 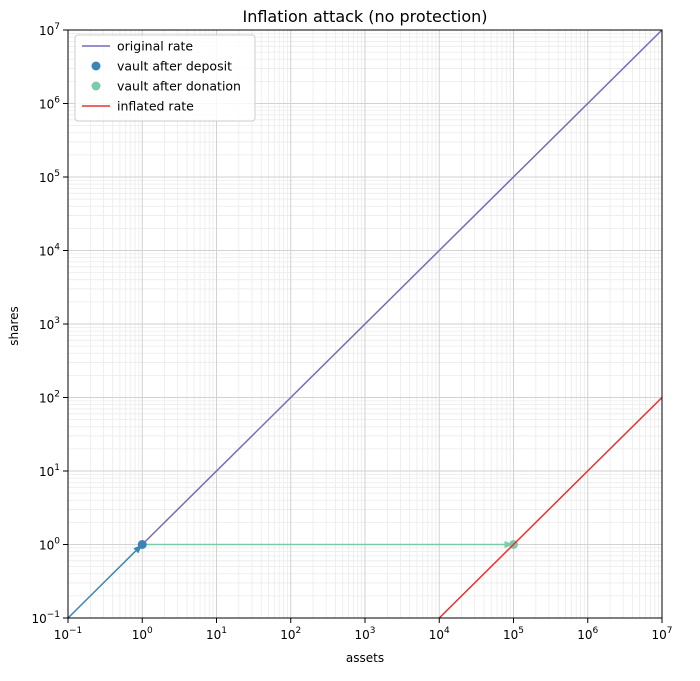 I want to click on series-line-inflated-rate, so click(x=550, y=507).